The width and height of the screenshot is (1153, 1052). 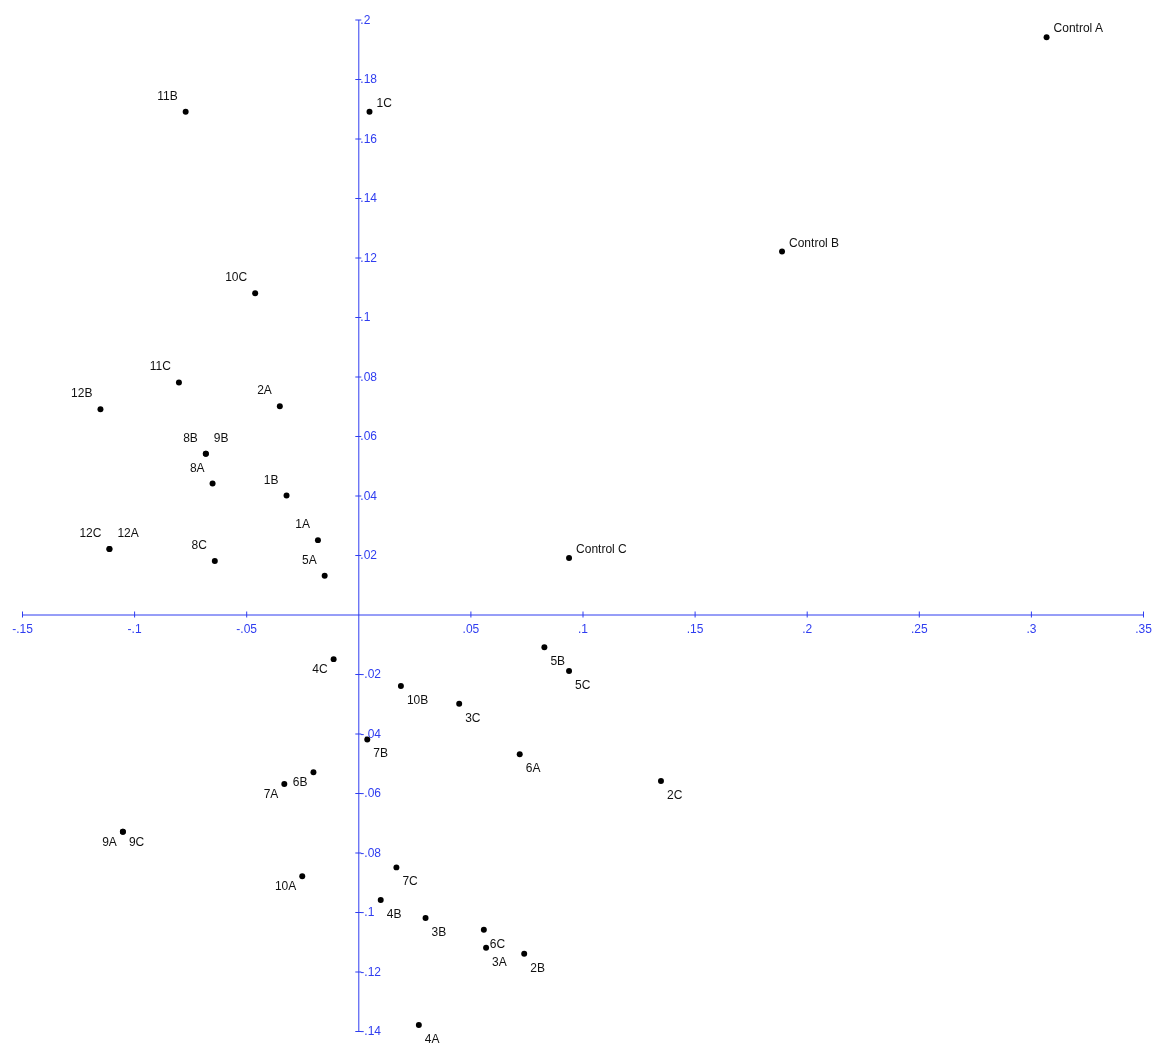 What do you see at coordinates (814, 242) in the screenshot?
I see `annotation: Control B` at bounding box center [814, 242].